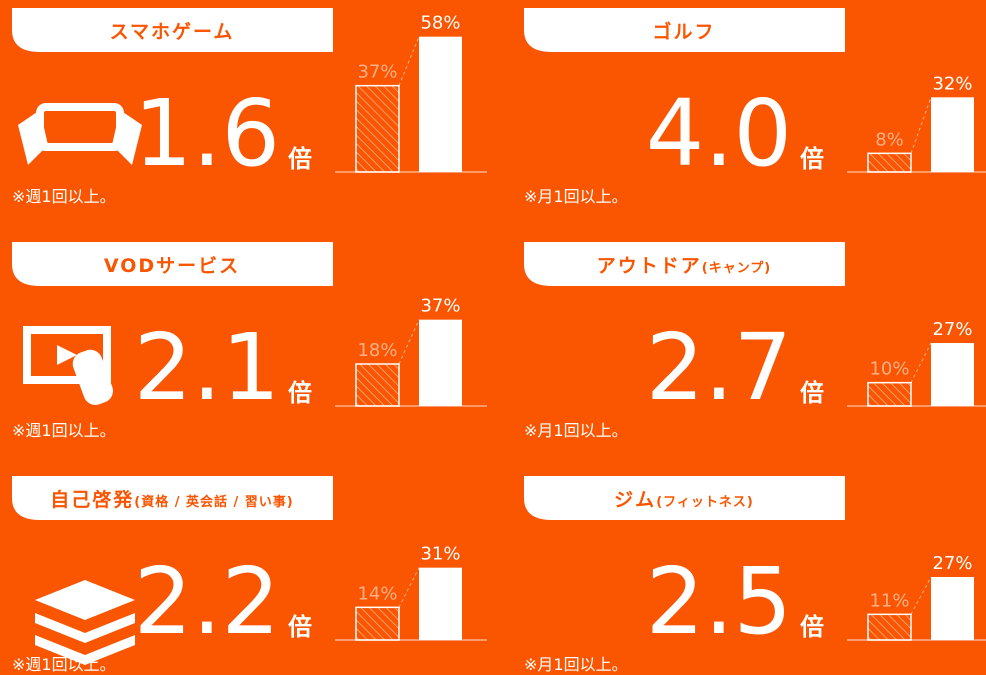 This screenshot has height=675, width=986. I want to click on panel-title: アウトドア(キャンプ), so click(684, 266).